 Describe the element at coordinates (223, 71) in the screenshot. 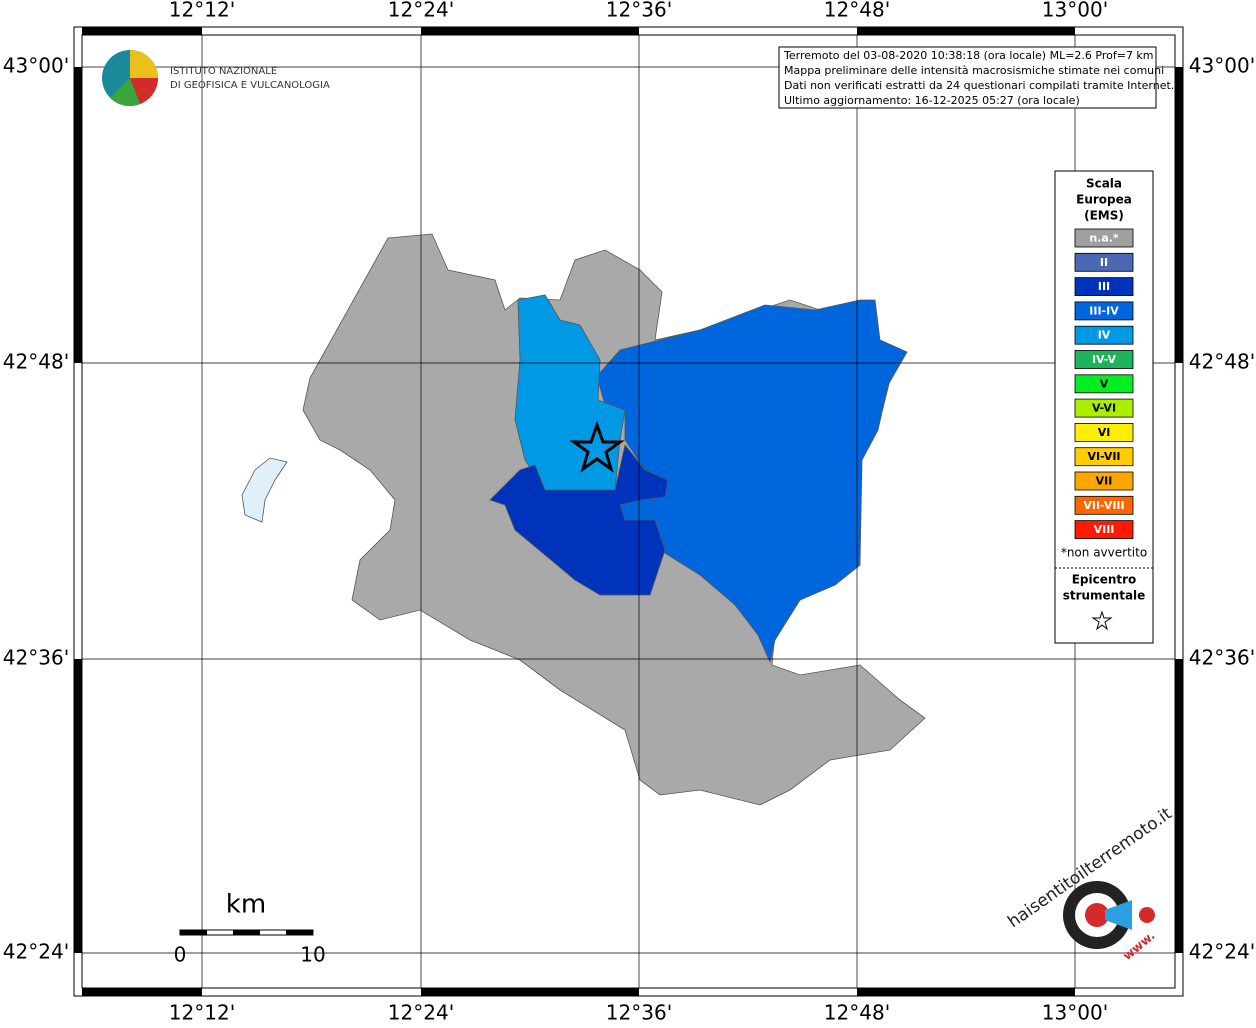

I see `logo-text: ISTITUTO NAZIONALE` at that location.